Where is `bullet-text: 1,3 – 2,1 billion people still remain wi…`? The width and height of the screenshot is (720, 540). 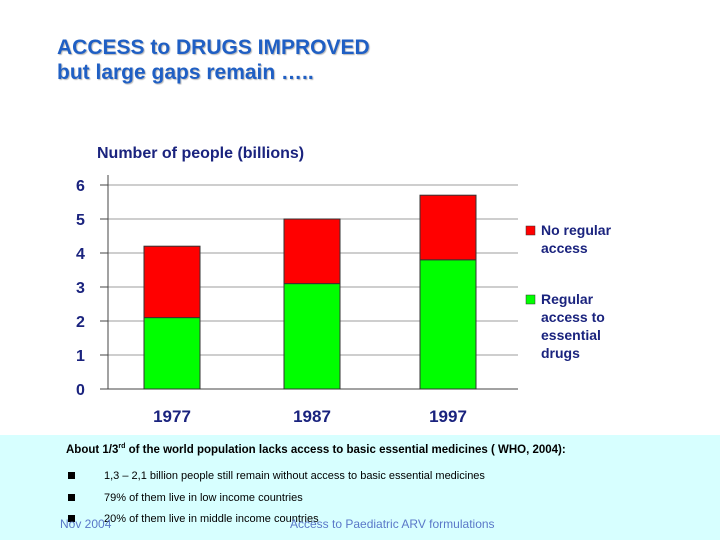
bullet-text: 1,3 – 2,1 billion people still remain wi… is located at coordinates (294, 476).